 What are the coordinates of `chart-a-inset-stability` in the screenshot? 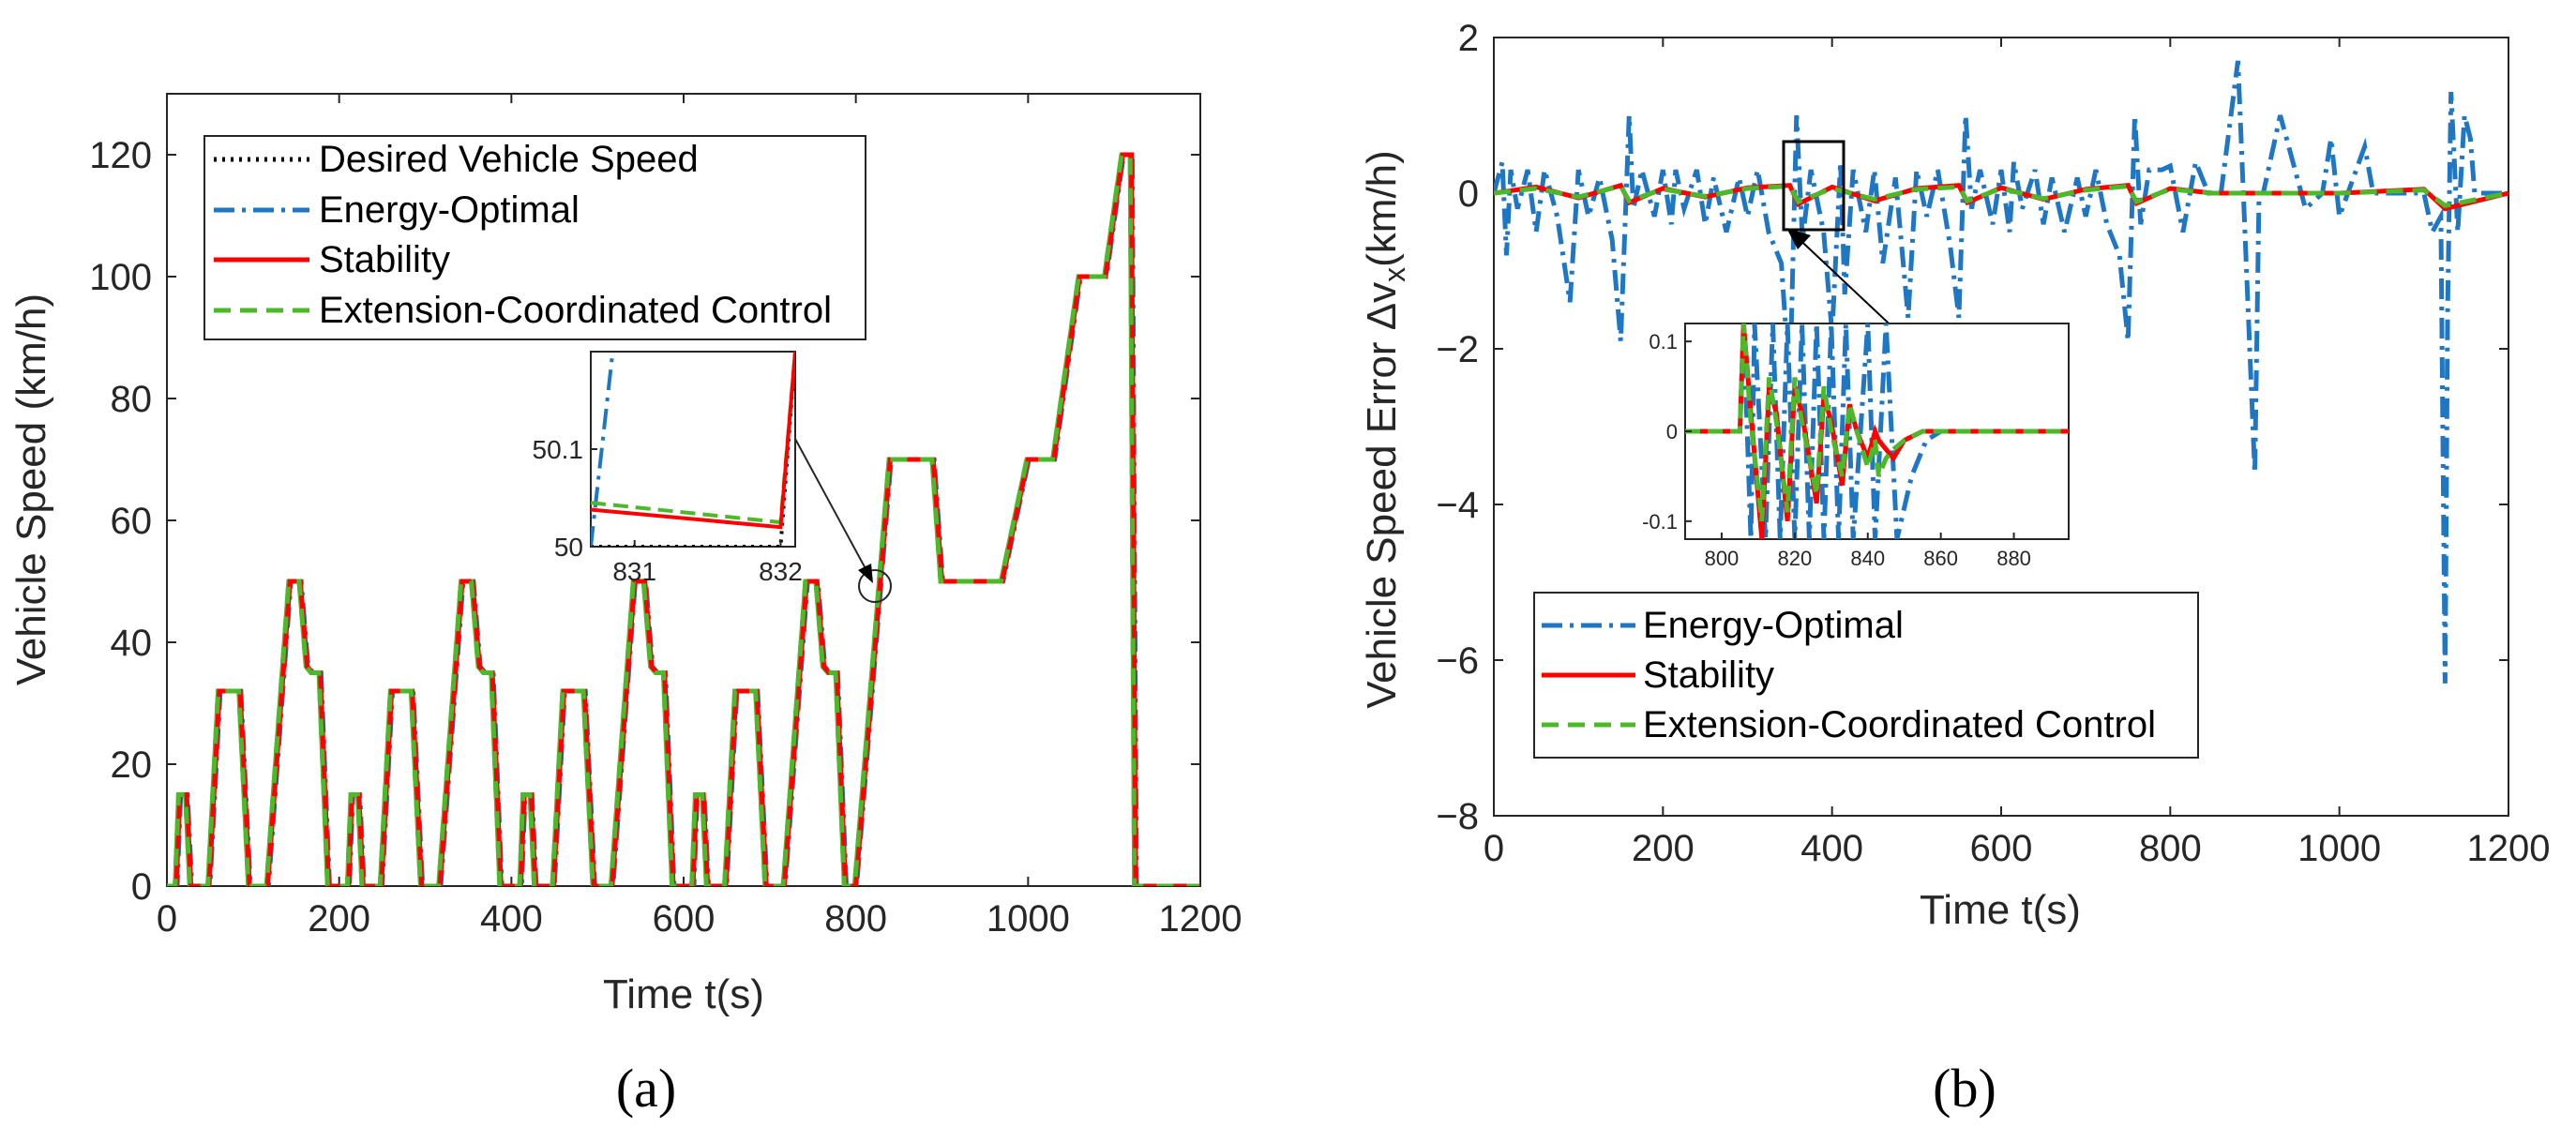 It's located at (693, 441).